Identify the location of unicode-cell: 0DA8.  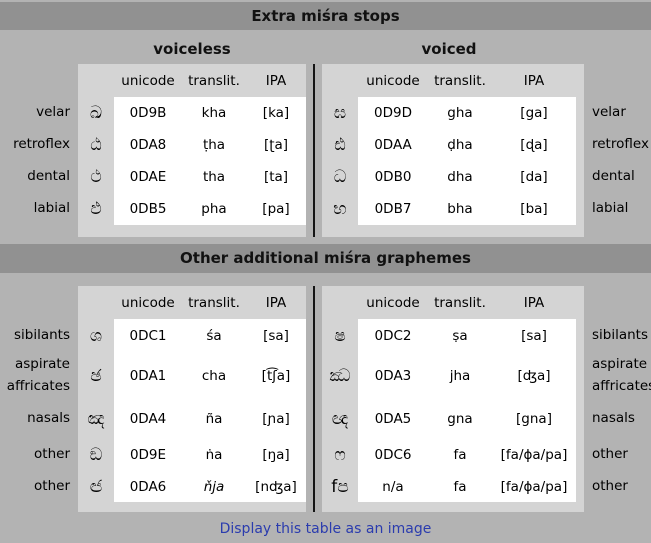
(148, 145).